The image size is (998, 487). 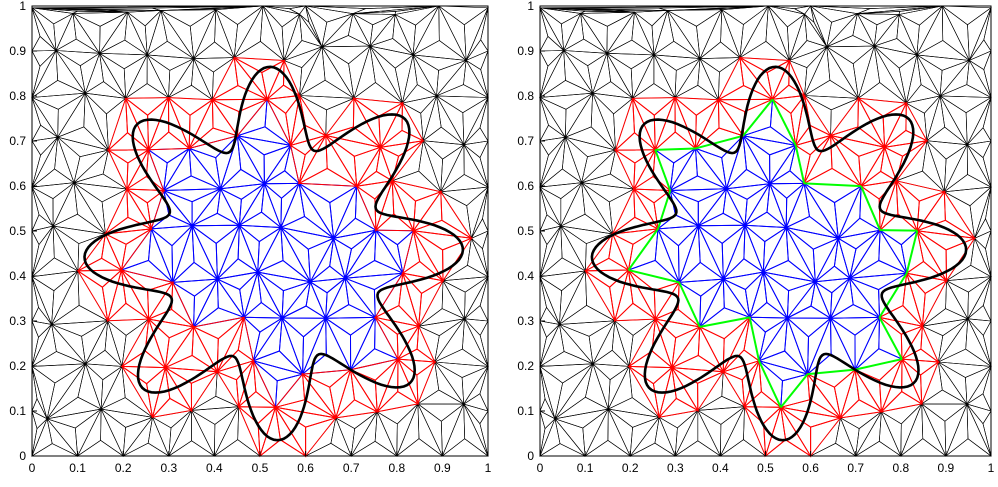 I want to click on x-tick-label: 0.7, so click(x=351, y=468).